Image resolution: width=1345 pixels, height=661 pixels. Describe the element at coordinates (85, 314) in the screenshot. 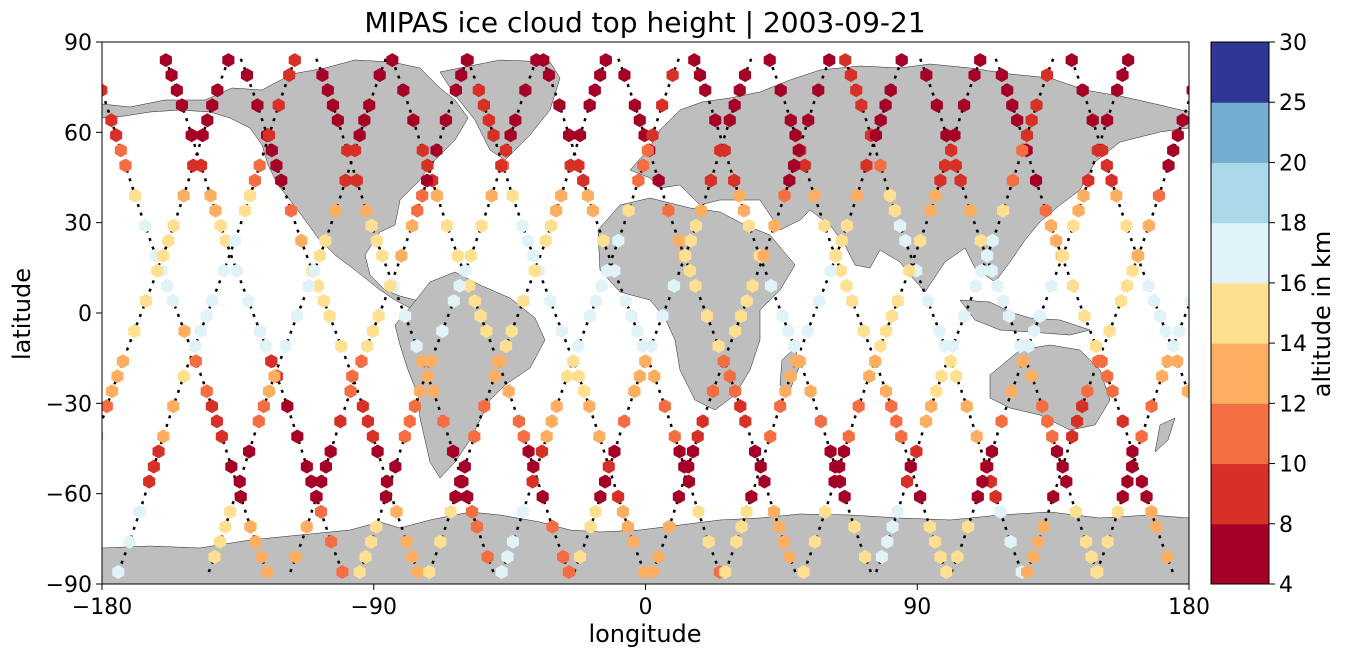

I see `y-tick-label: 0` at that location.